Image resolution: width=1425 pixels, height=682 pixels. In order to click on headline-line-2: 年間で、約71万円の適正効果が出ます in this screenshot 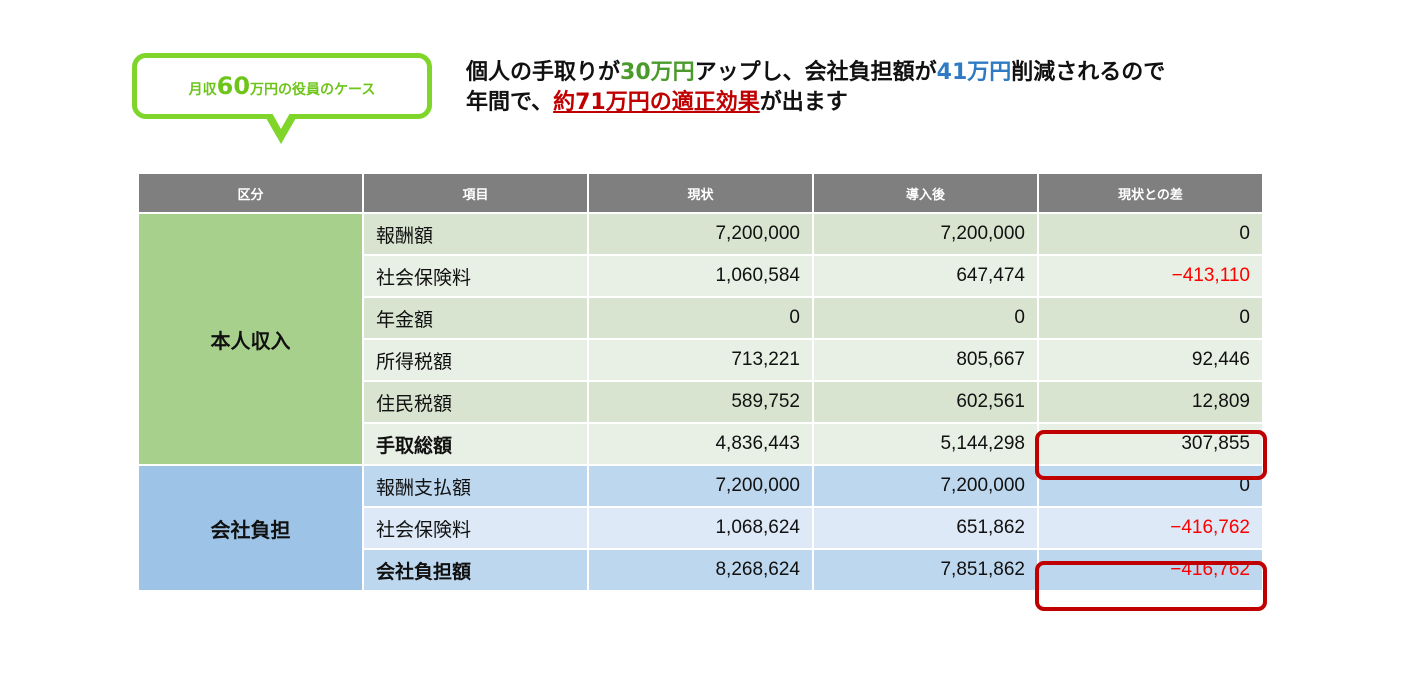, I will do `click(657, 102)`.